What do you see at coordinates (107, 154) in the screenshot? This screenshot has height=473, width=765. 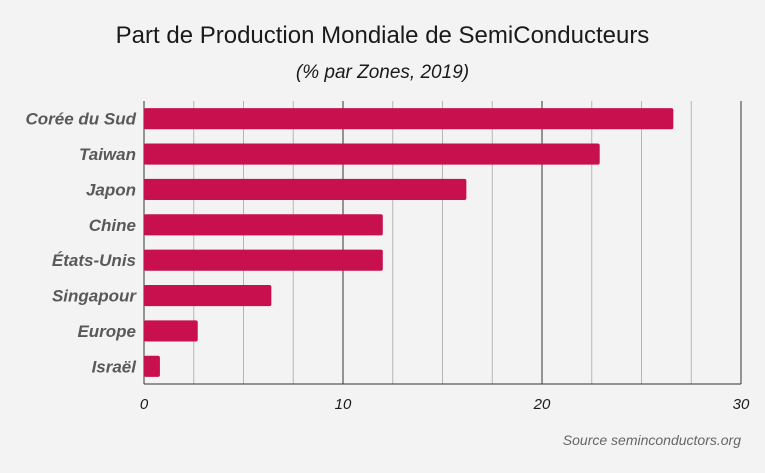 I see `category-label: Taiwan` at bounding box center [107, 154].